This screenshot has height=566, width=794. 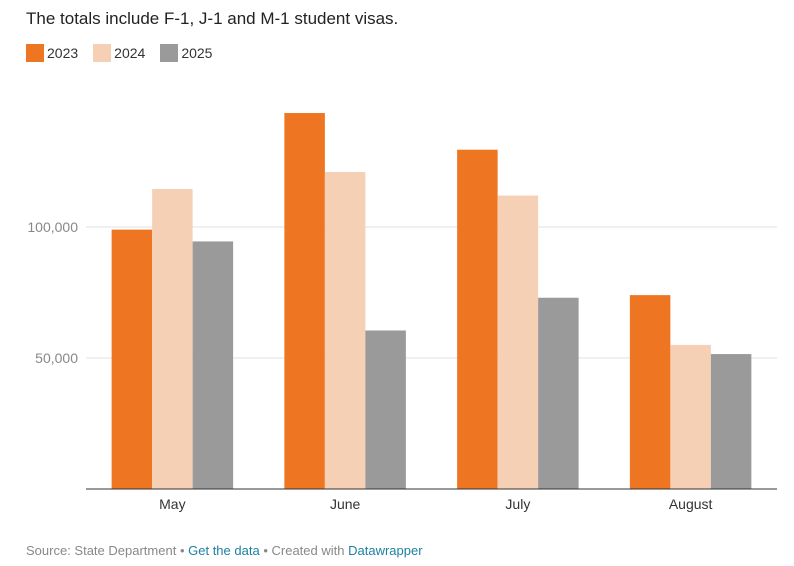 I want to click on legend: 2023 2024 2025, so click(x=126, y=53).